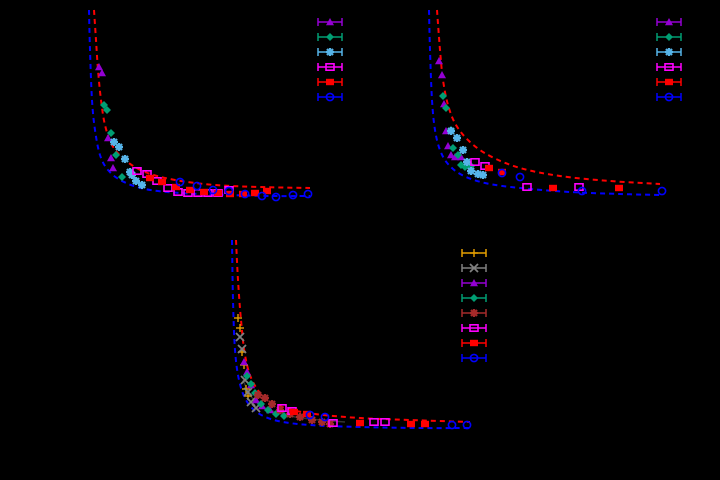 Image resolution: width=720 pixels, height=480 pixels. Describe the element at coordinates (215, 105) in the screenshot. I see `panel-top-left` at that location.